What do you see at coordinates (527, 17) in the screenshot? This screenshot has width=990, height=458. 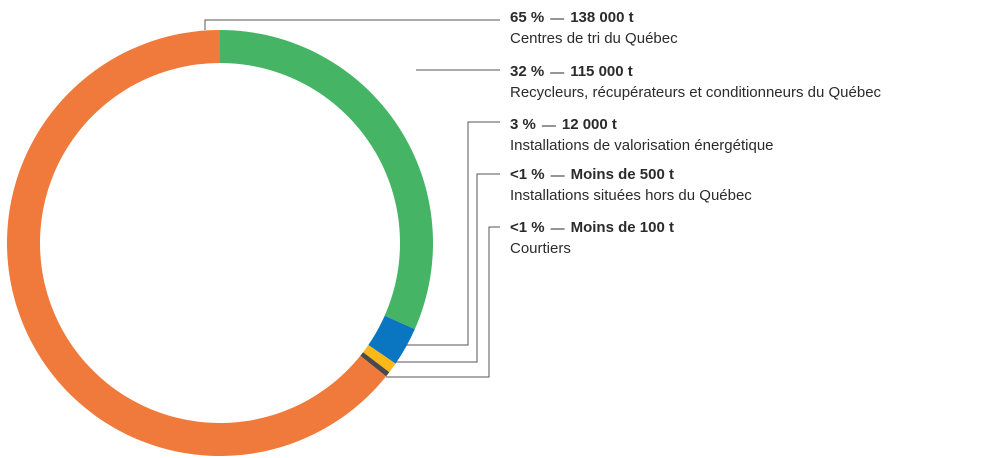 I see `value-label: 65 %` at bounding box center [527, 17].